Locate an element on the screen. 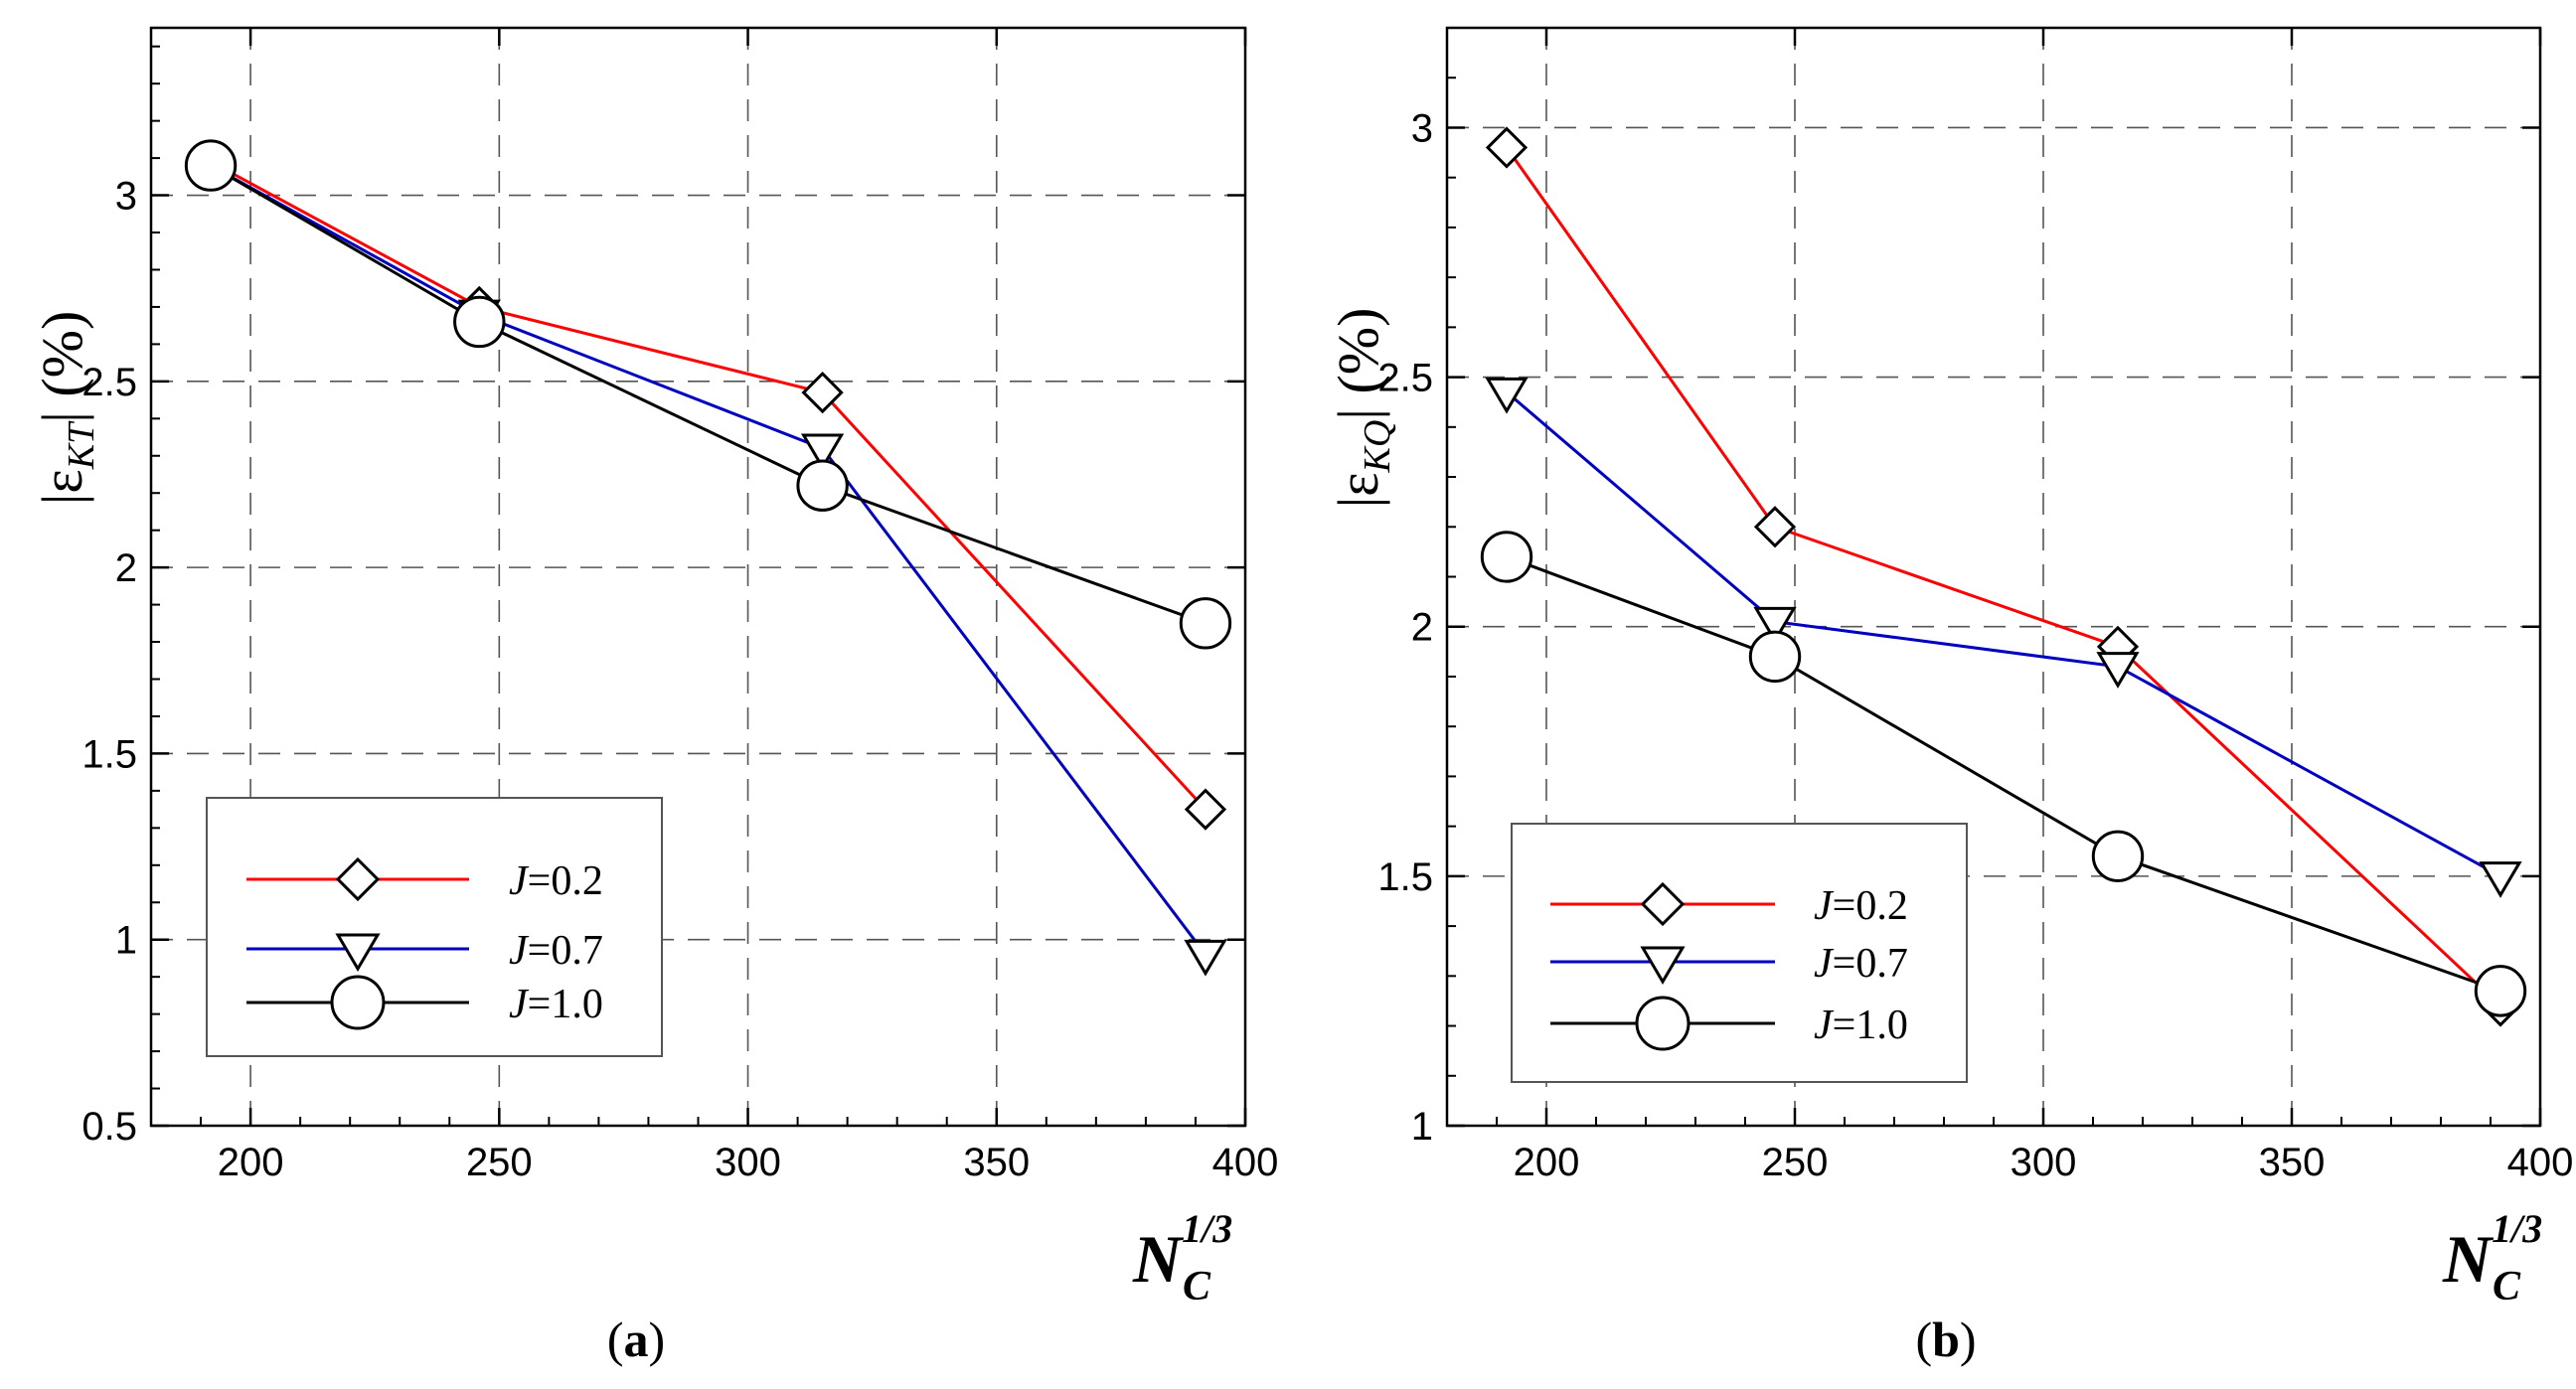 This screenshot has width=2576, height=1389. panel-label-letter: a is located at coordinates (636, 1339).